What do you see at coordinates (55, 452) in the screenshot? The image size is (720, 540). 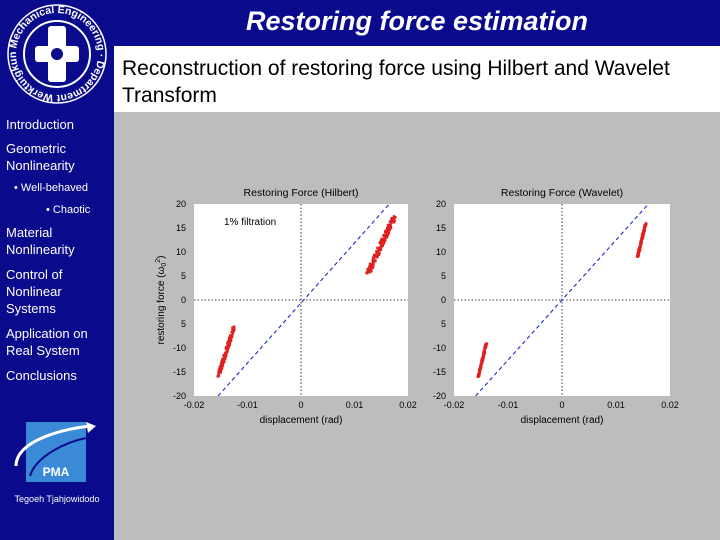 I see `pma-logo: PMA` at bounding box center [55, 452].